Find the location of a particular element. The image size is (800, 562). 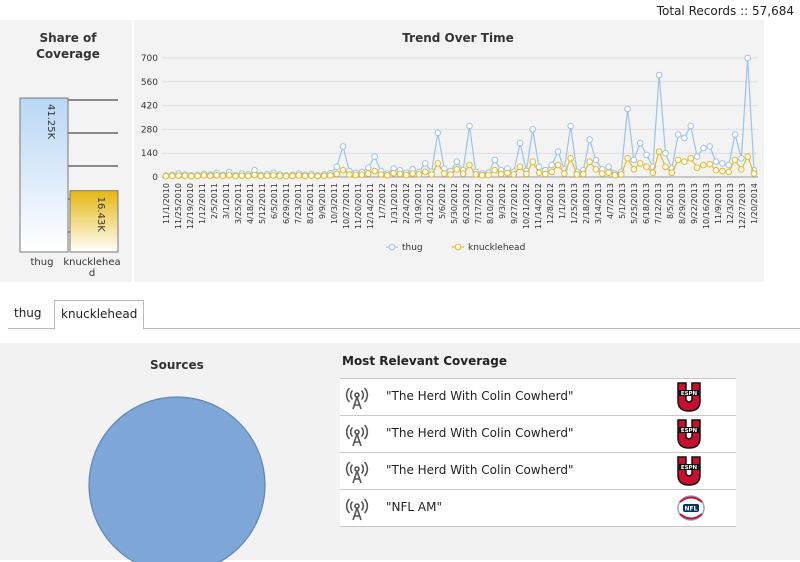

tab-thug: thug is located at coordinates (28, 313).